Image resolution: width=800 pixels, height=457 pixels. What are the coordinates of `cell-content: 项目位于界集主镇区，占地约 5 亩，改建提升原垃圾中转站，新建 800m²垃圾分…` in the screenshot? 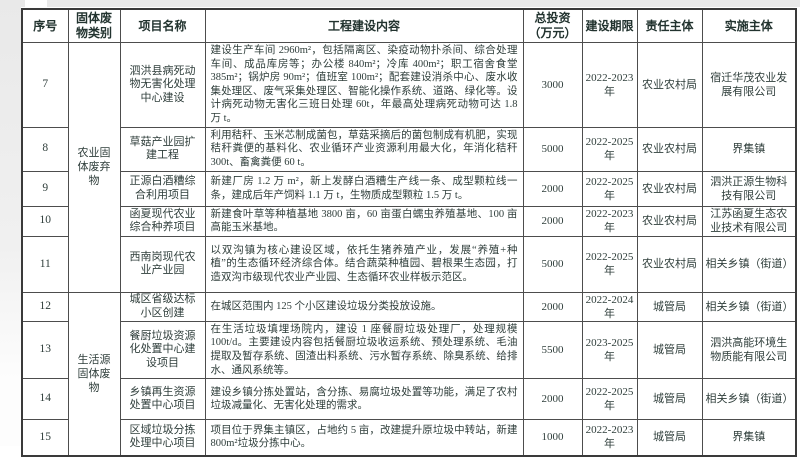 It's located at (364, 438).